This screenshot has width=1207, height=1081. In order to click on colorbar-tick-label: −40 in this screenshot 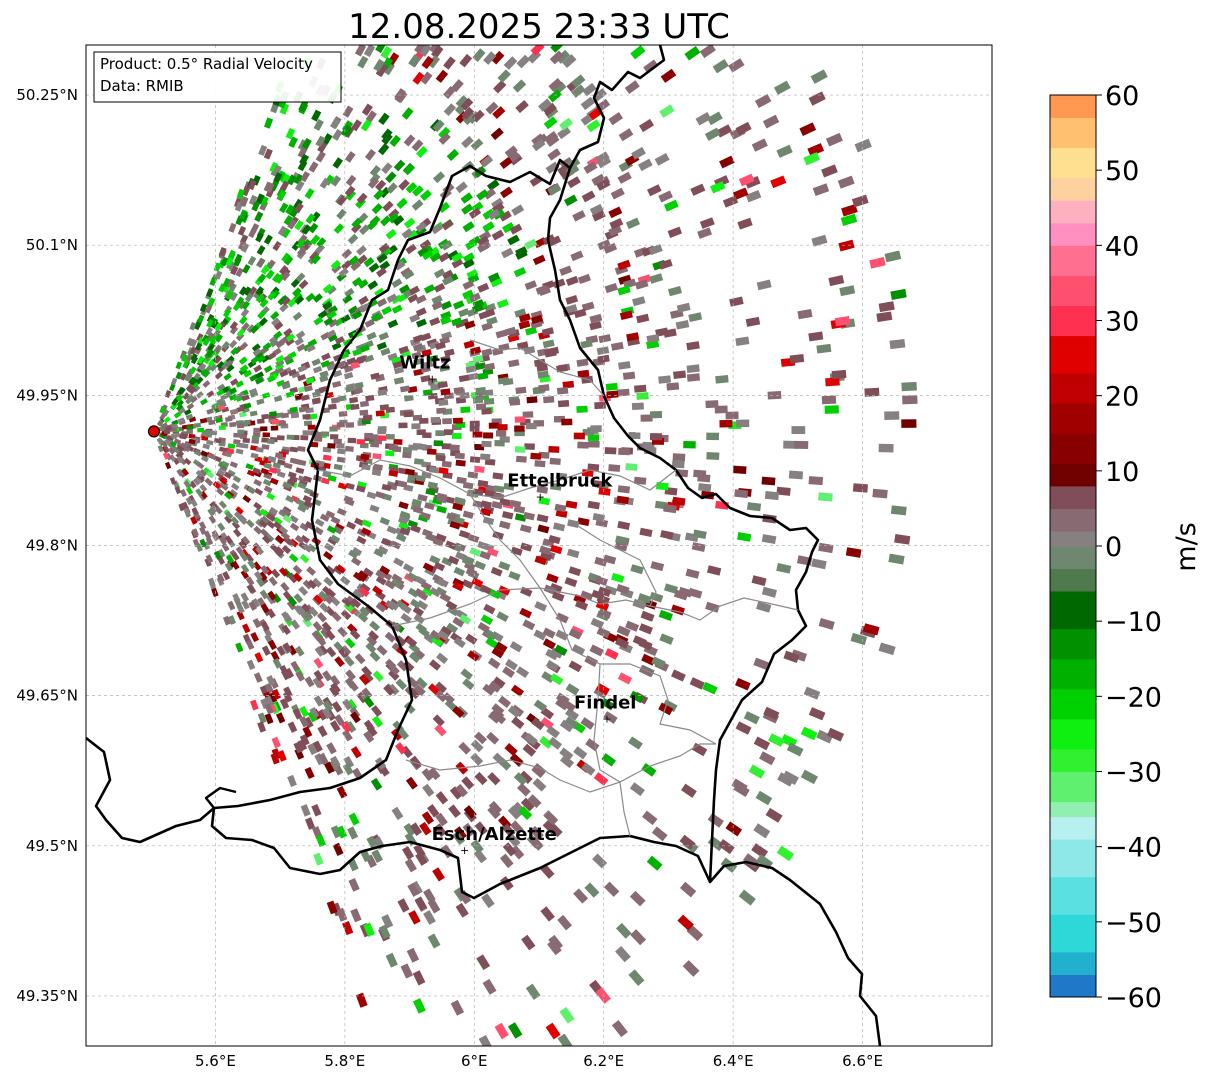, I will do `click(1133, 848)`.